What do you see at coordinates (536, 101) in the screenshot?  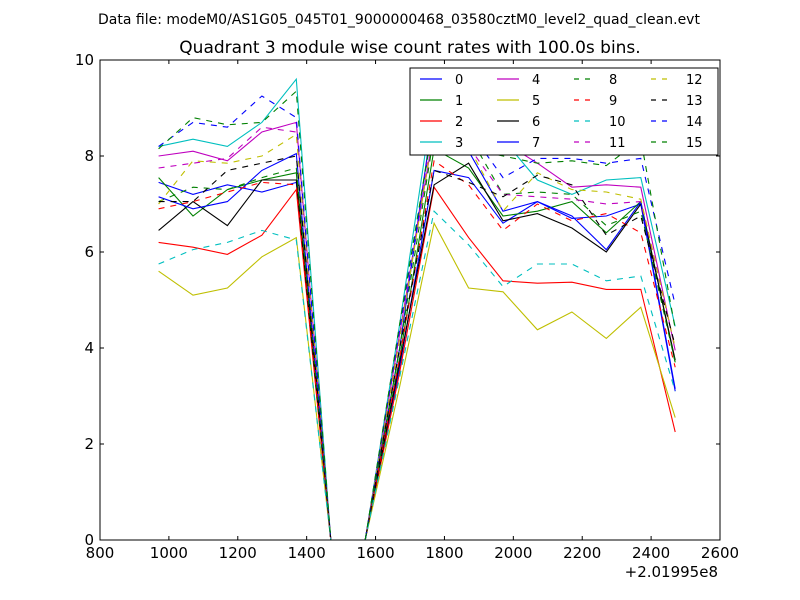 I see `legend-label-5: 5` at bounding box center [536, 101].